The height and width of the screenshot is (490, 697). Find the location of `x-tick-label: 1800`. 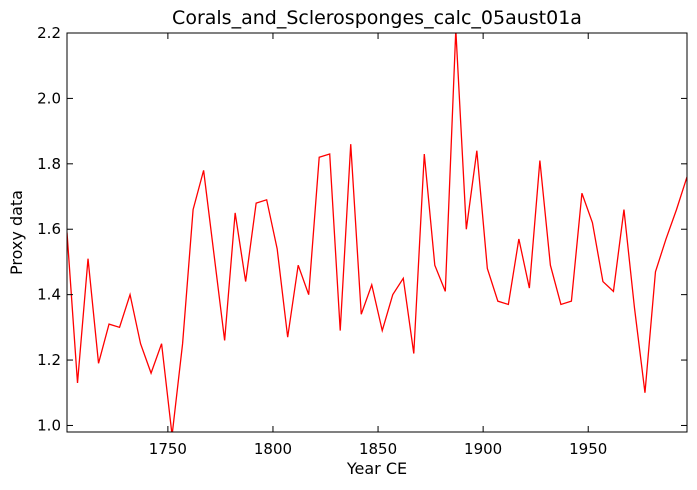

x-tick-label: 1800 is located at coordinates (273, 449).